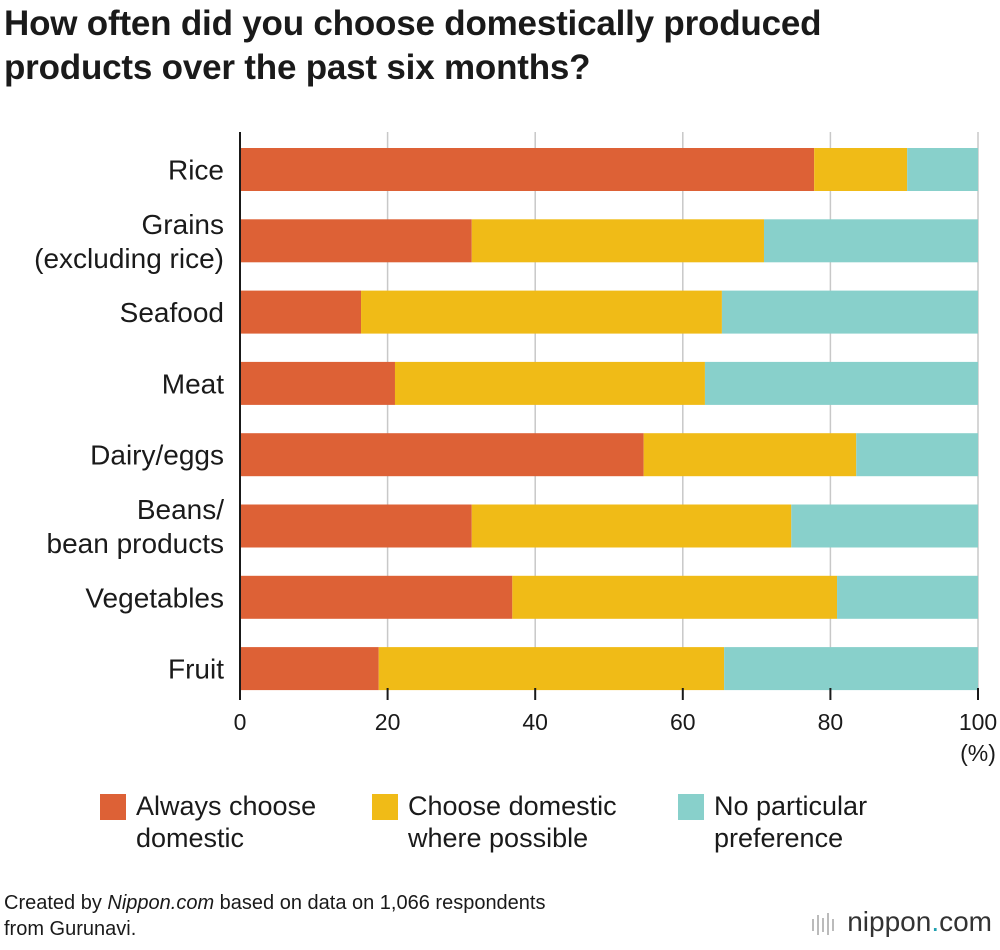 This screenshot has height=950, width=1000. Describe the element at coordinates (157, 455) in the screenshot. I see `category-label-4-0: Dairy/eggs` at that location.